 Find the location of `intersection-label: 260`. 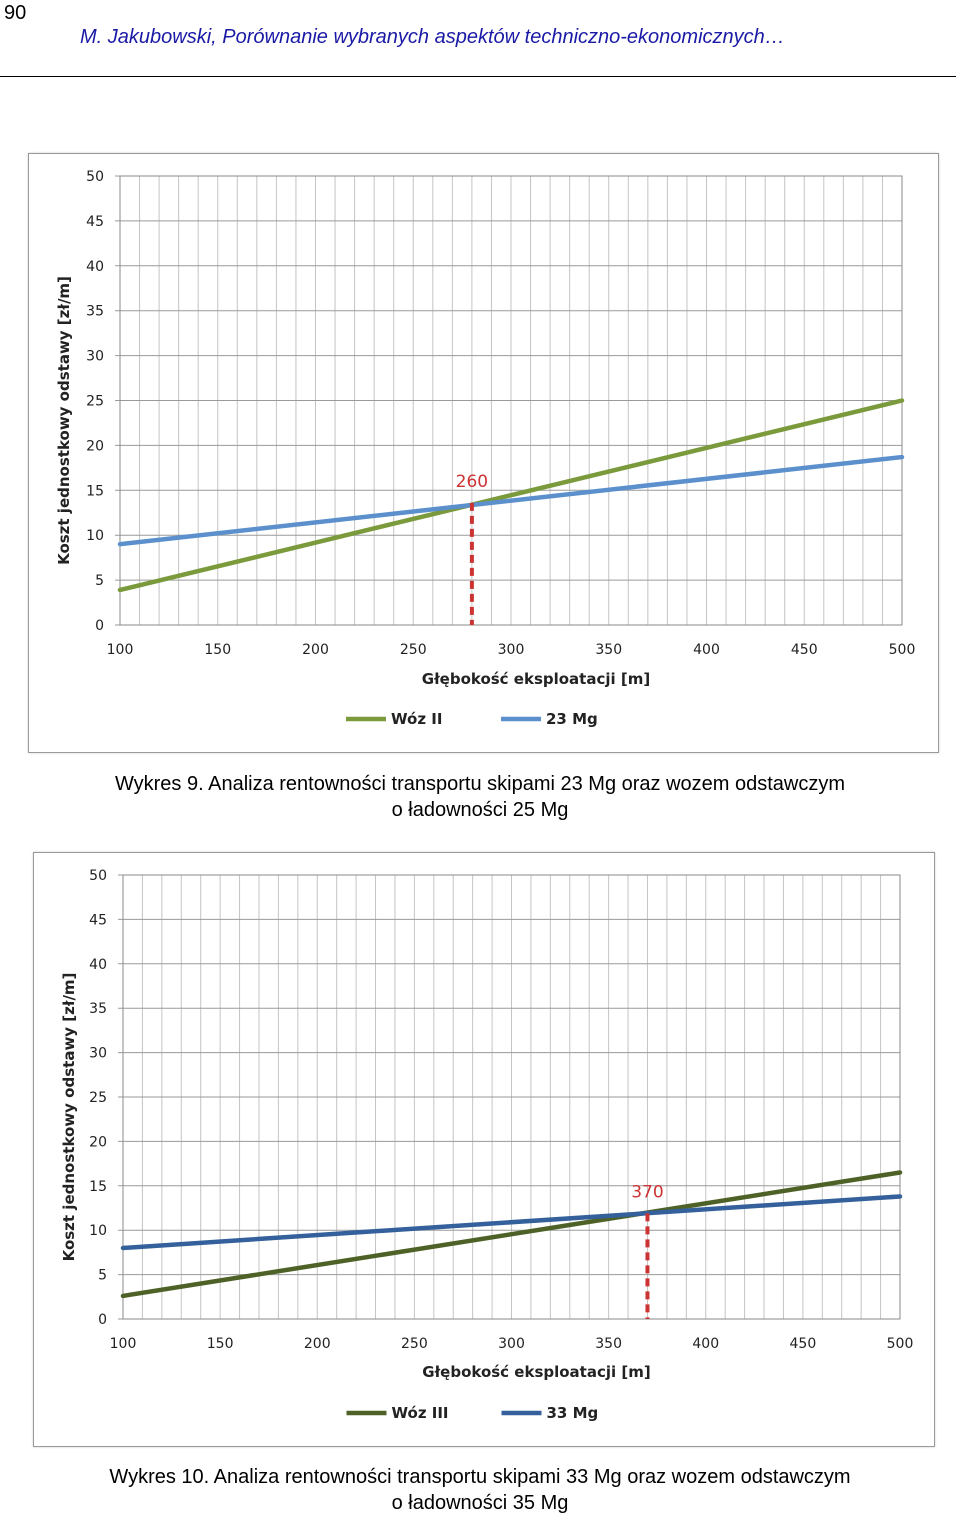

intersection-label: 260 is located at coordinates (472, 482).